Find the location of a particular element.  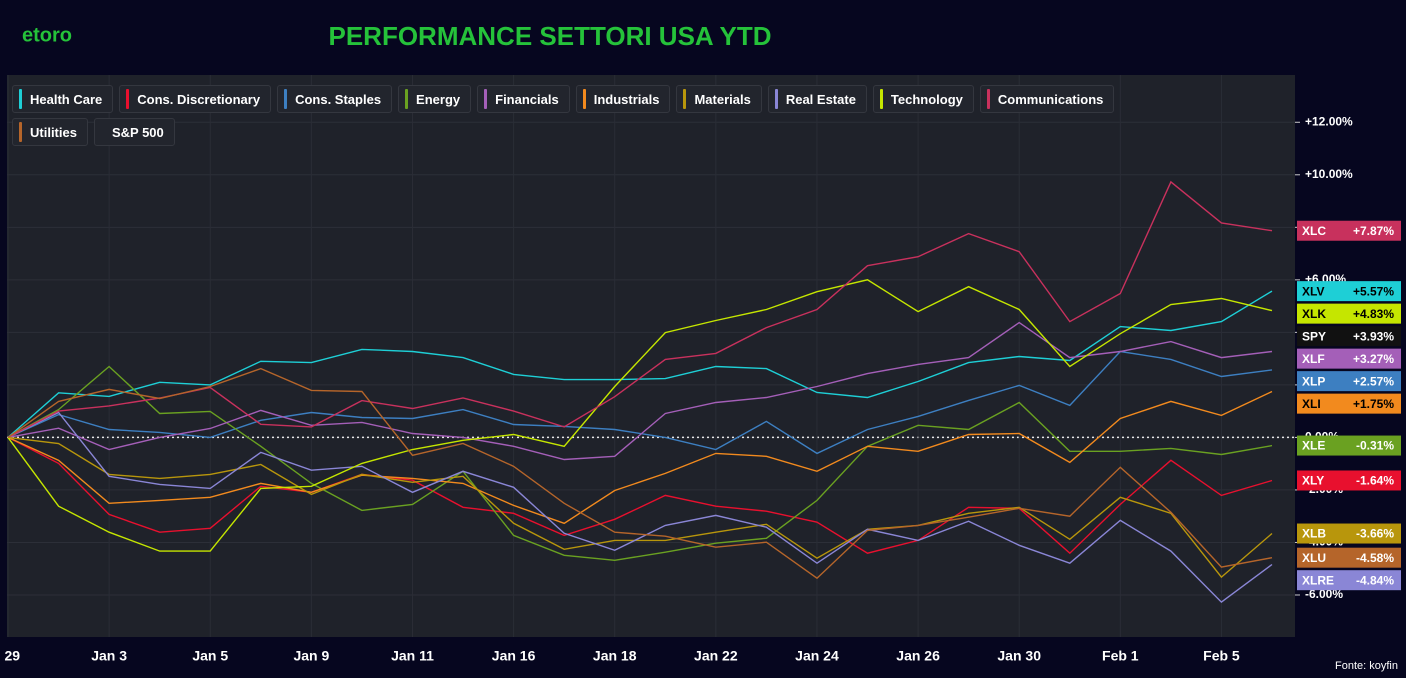

end-badge-value: +3.93% is located at coordinates (1373, 336).